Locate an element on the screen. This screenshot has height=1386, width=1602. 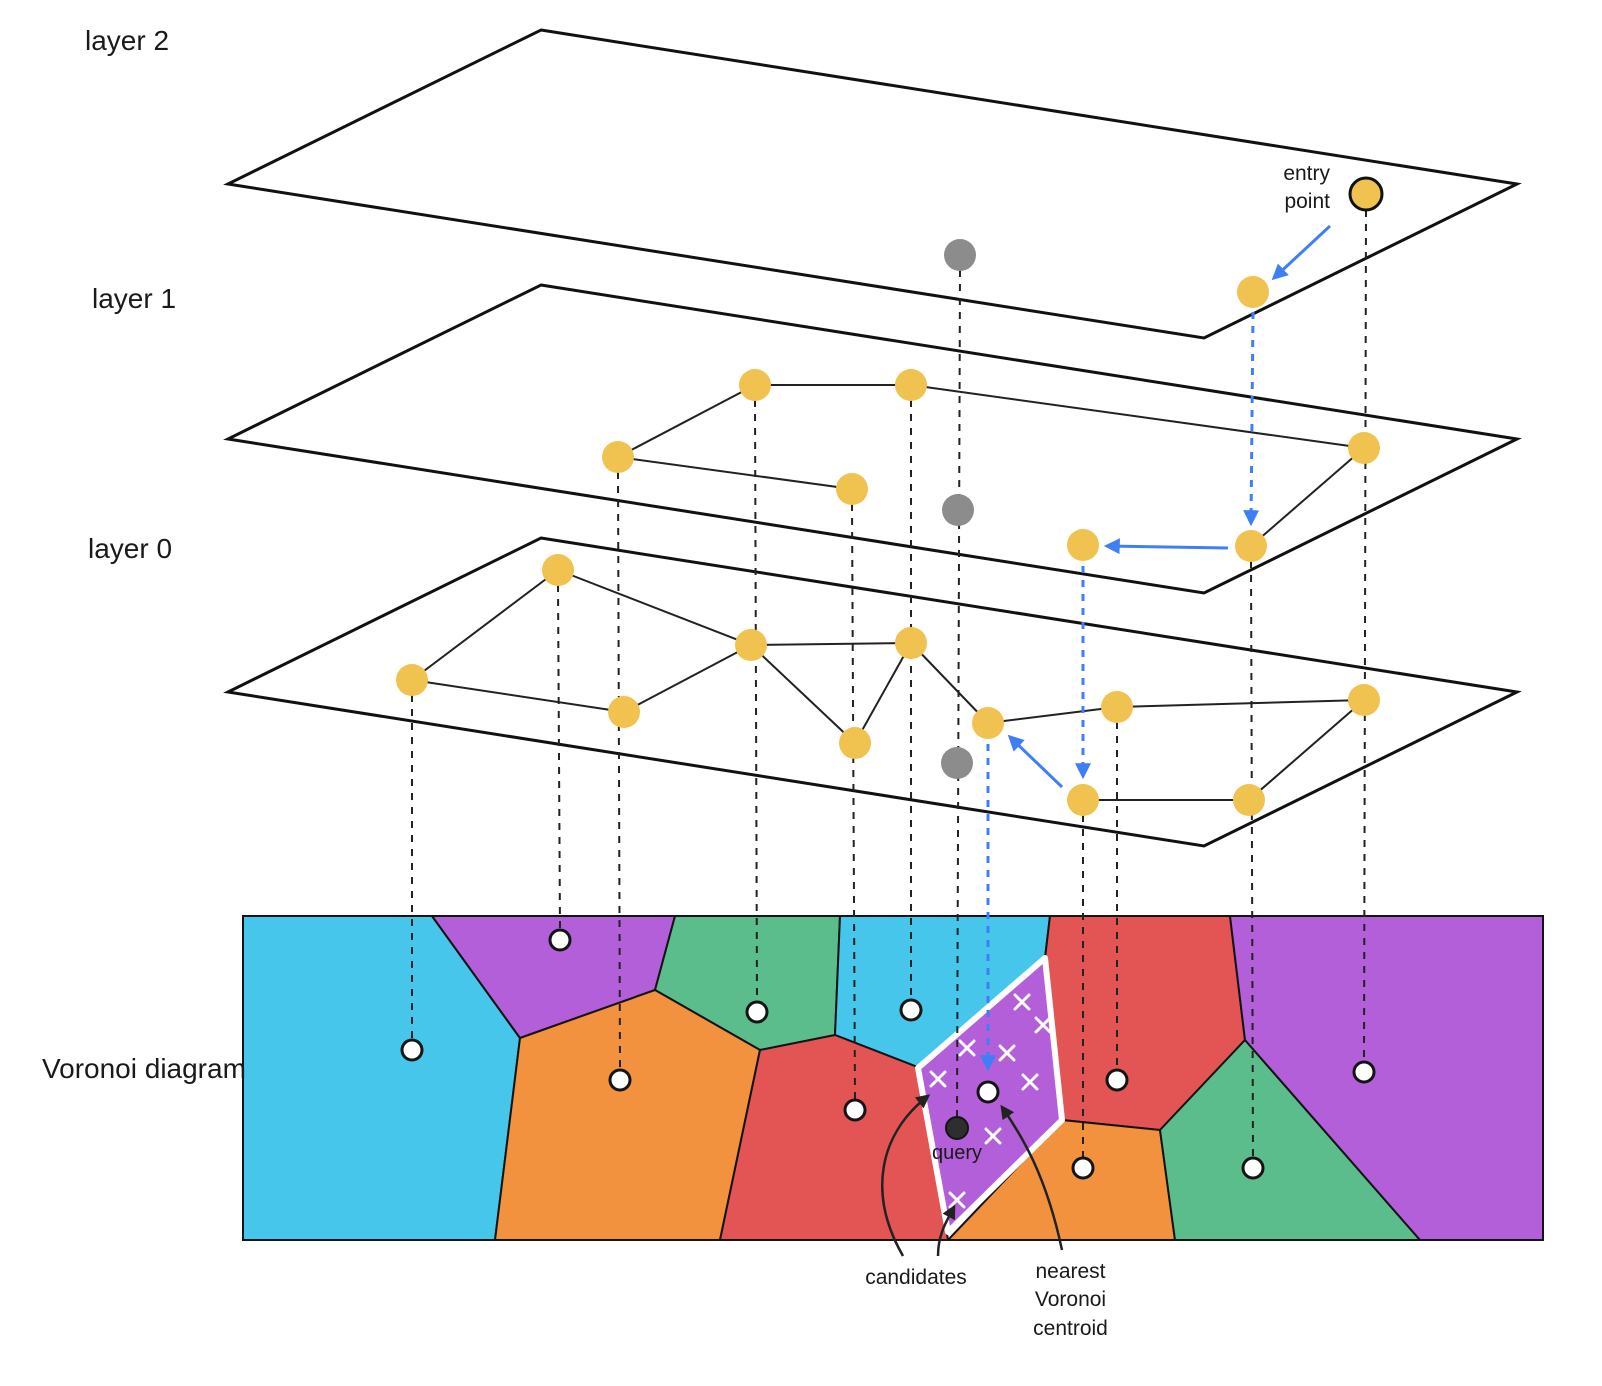
query-point-dot is located at coordinates (957, 1128).